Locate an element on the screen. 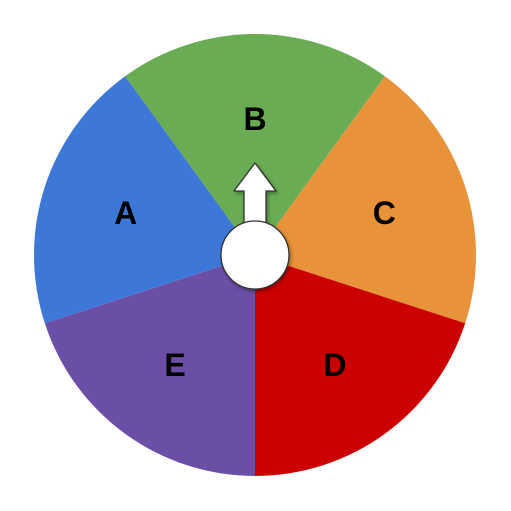 This screenshot has width=511, height=511. sector-label-a: A is located at coordinates (125, 213).